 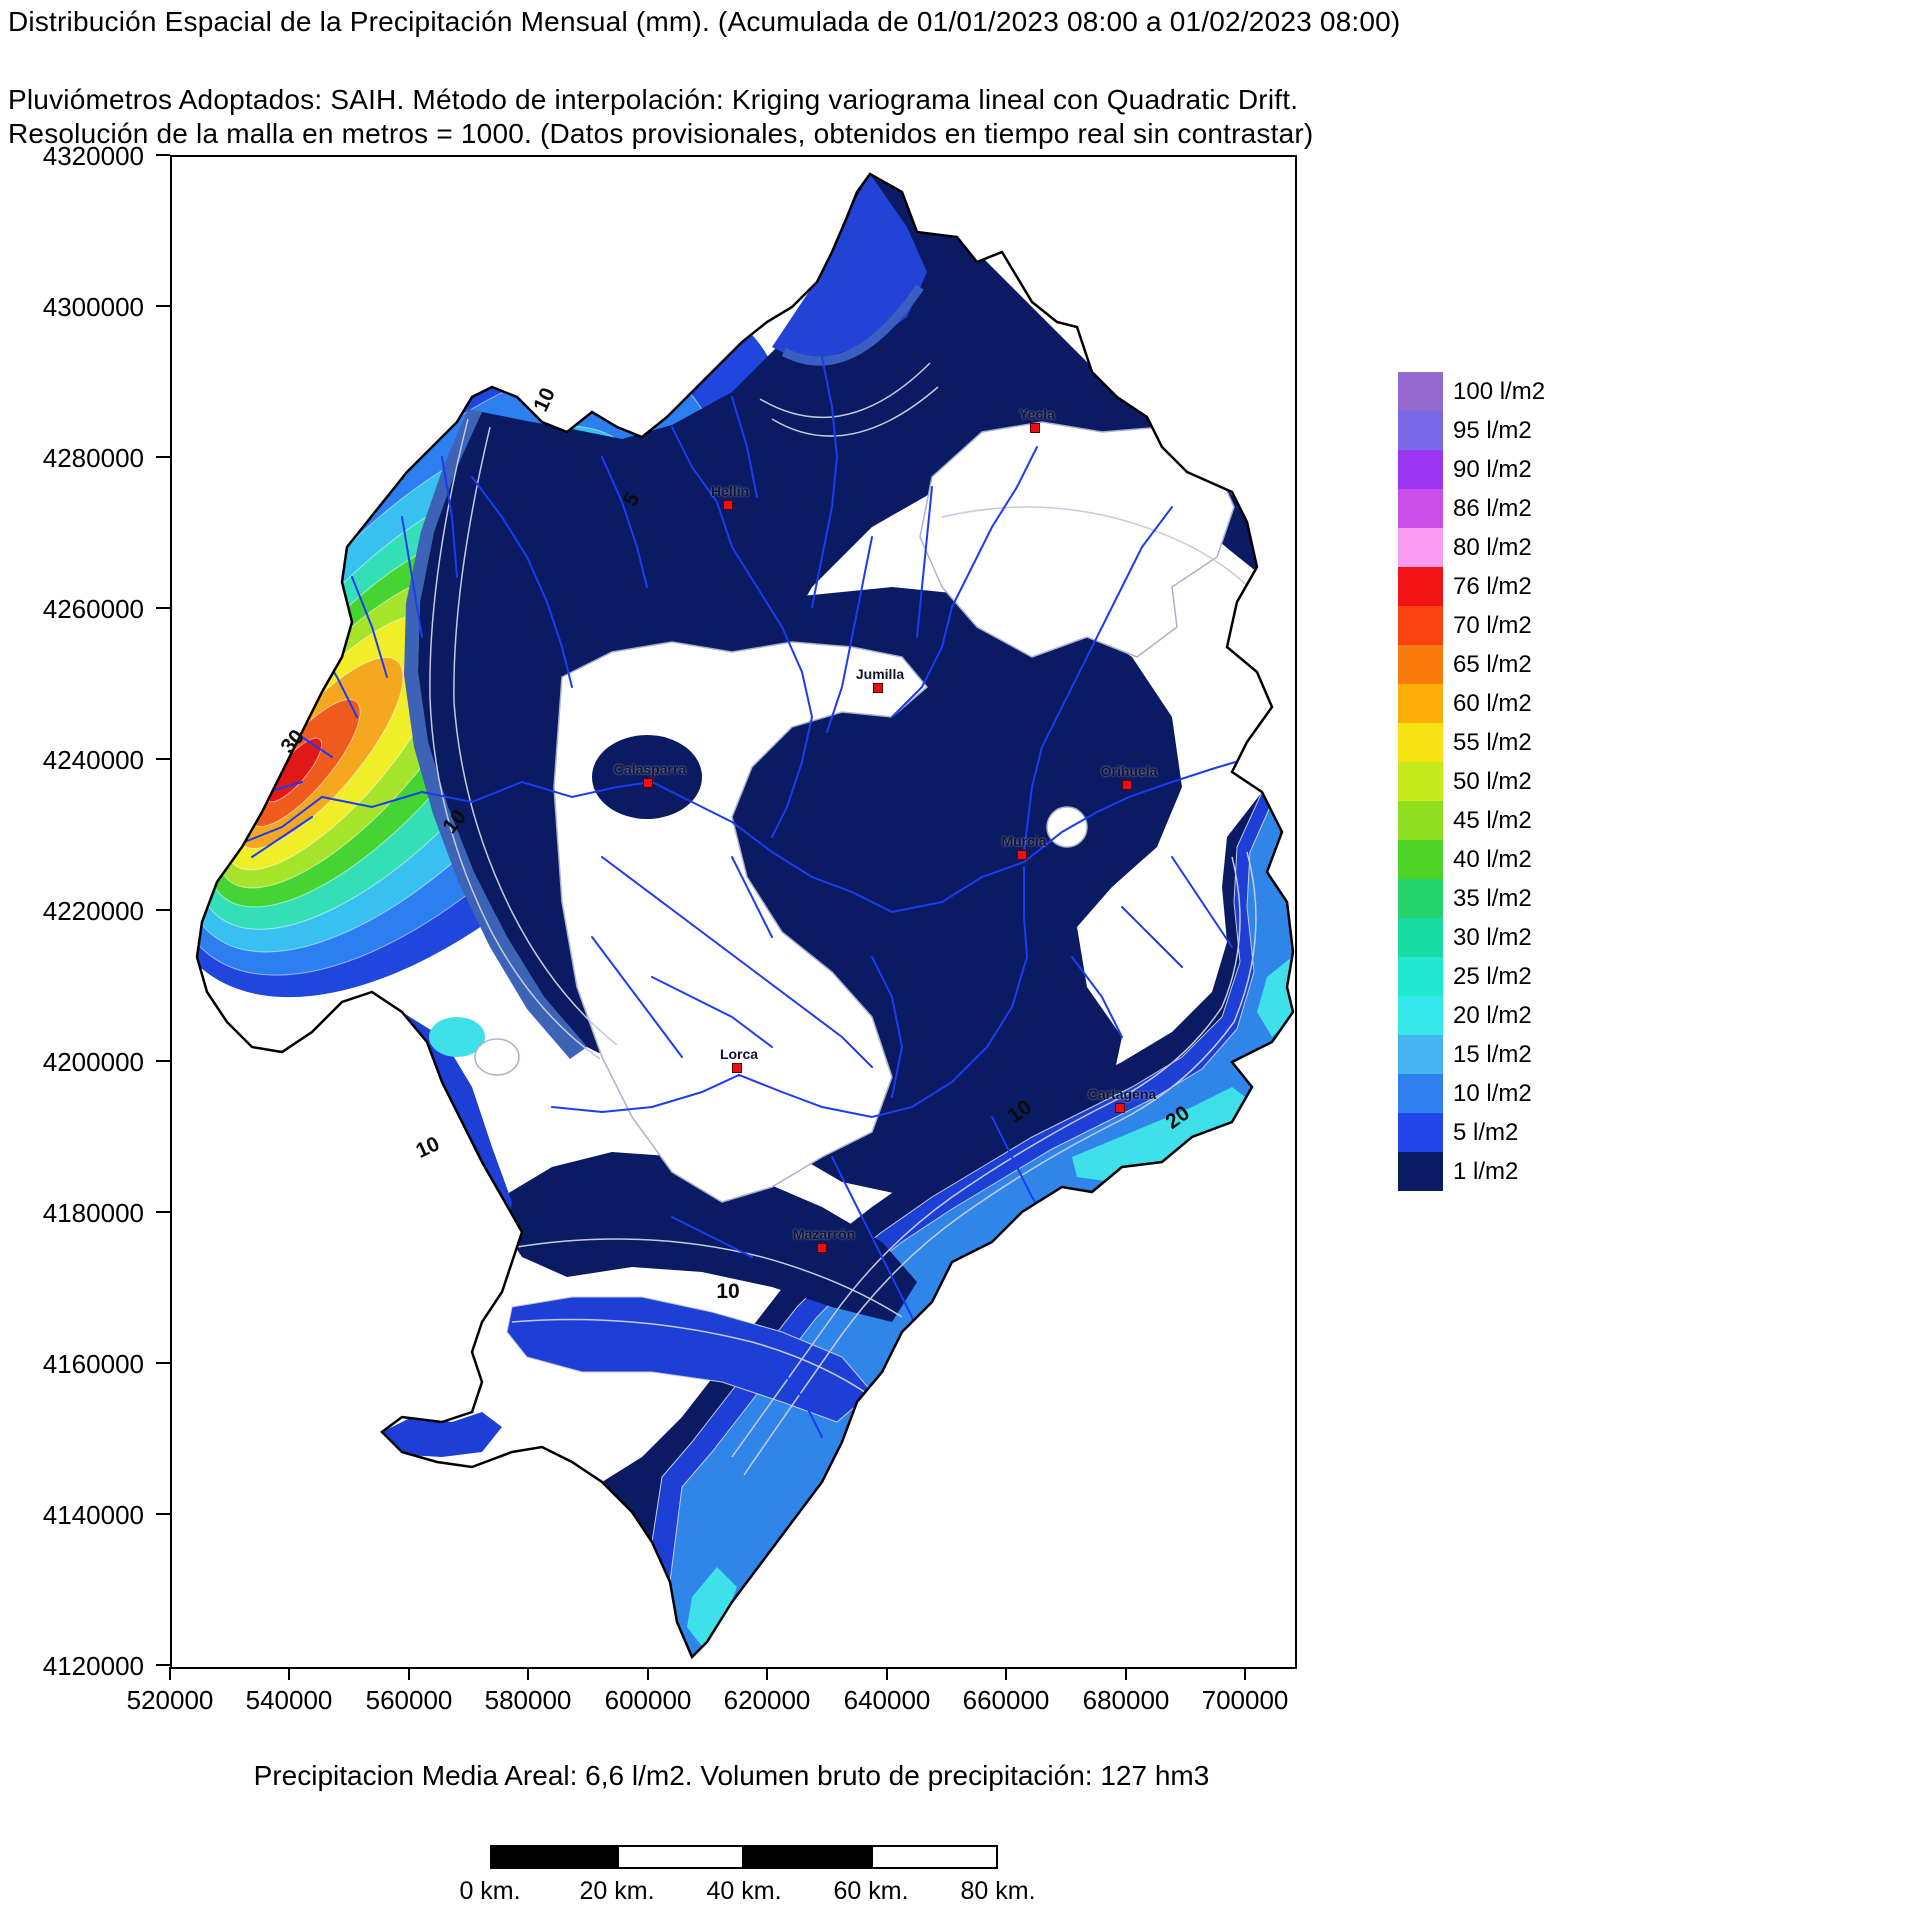 What do you see at coordinates (1492, 1054) in the screenshot?
I see `legend-label: 15 l/m2` at bounding box center [1492, 1054].